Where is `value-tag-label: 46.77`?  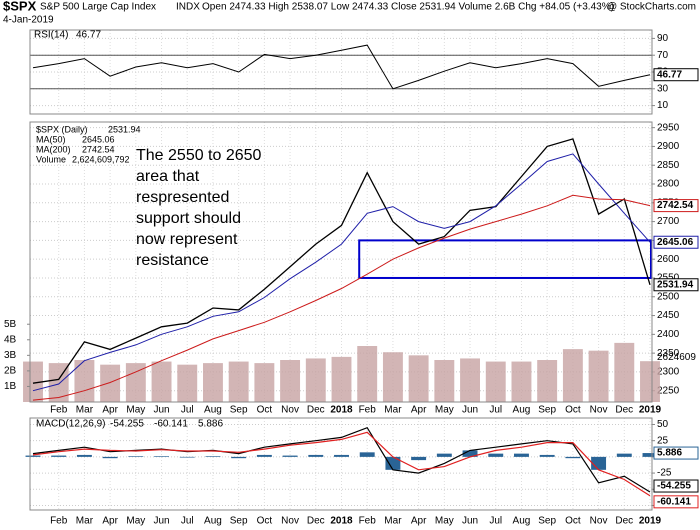 value-tag-label: 46.77 is located at coordinates (669, 74).